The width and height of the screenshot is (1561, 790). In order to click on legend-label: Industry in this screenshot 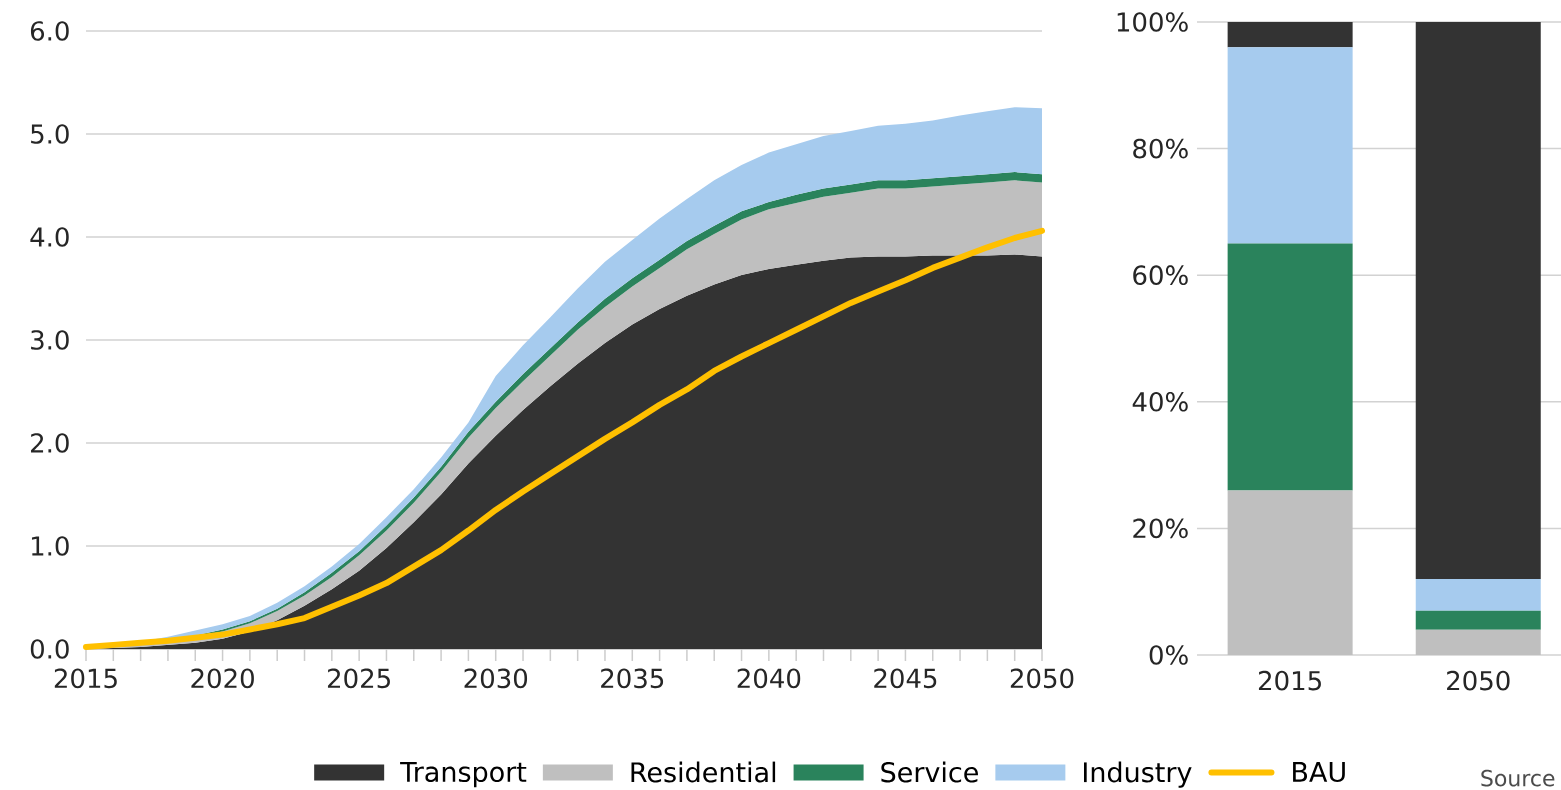, I will do `click(1138, 774)`.